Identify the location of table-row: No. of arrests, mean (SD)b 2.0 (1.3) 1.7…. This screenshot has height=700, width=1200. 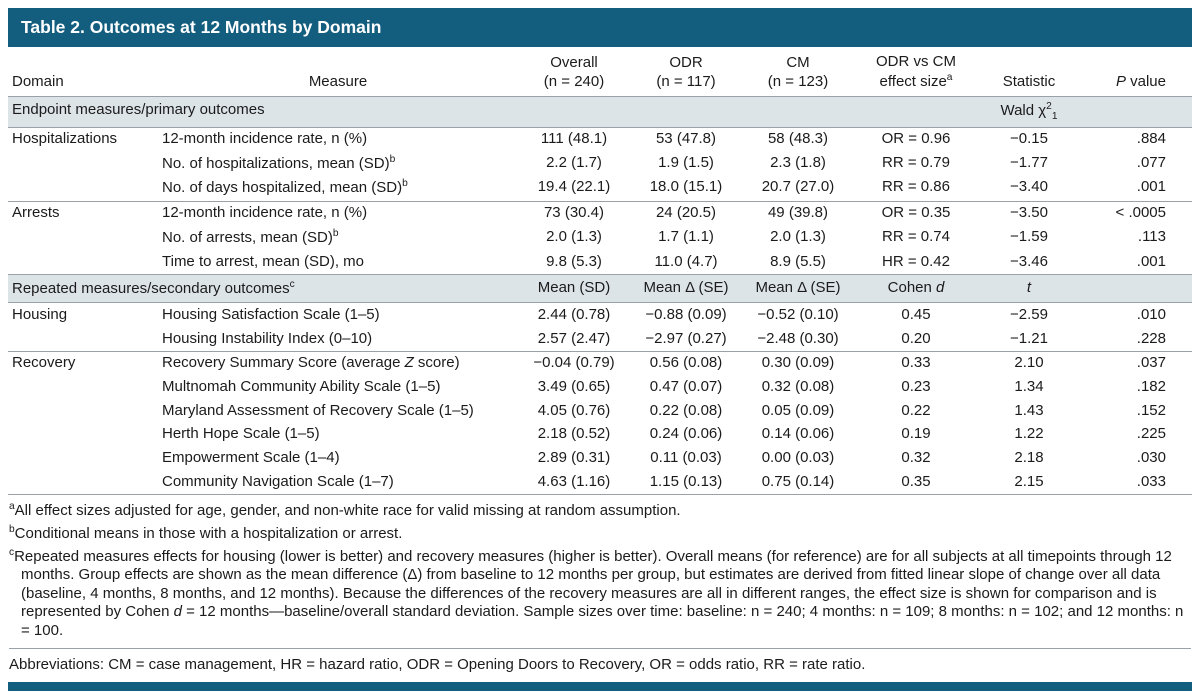
(600, 237).